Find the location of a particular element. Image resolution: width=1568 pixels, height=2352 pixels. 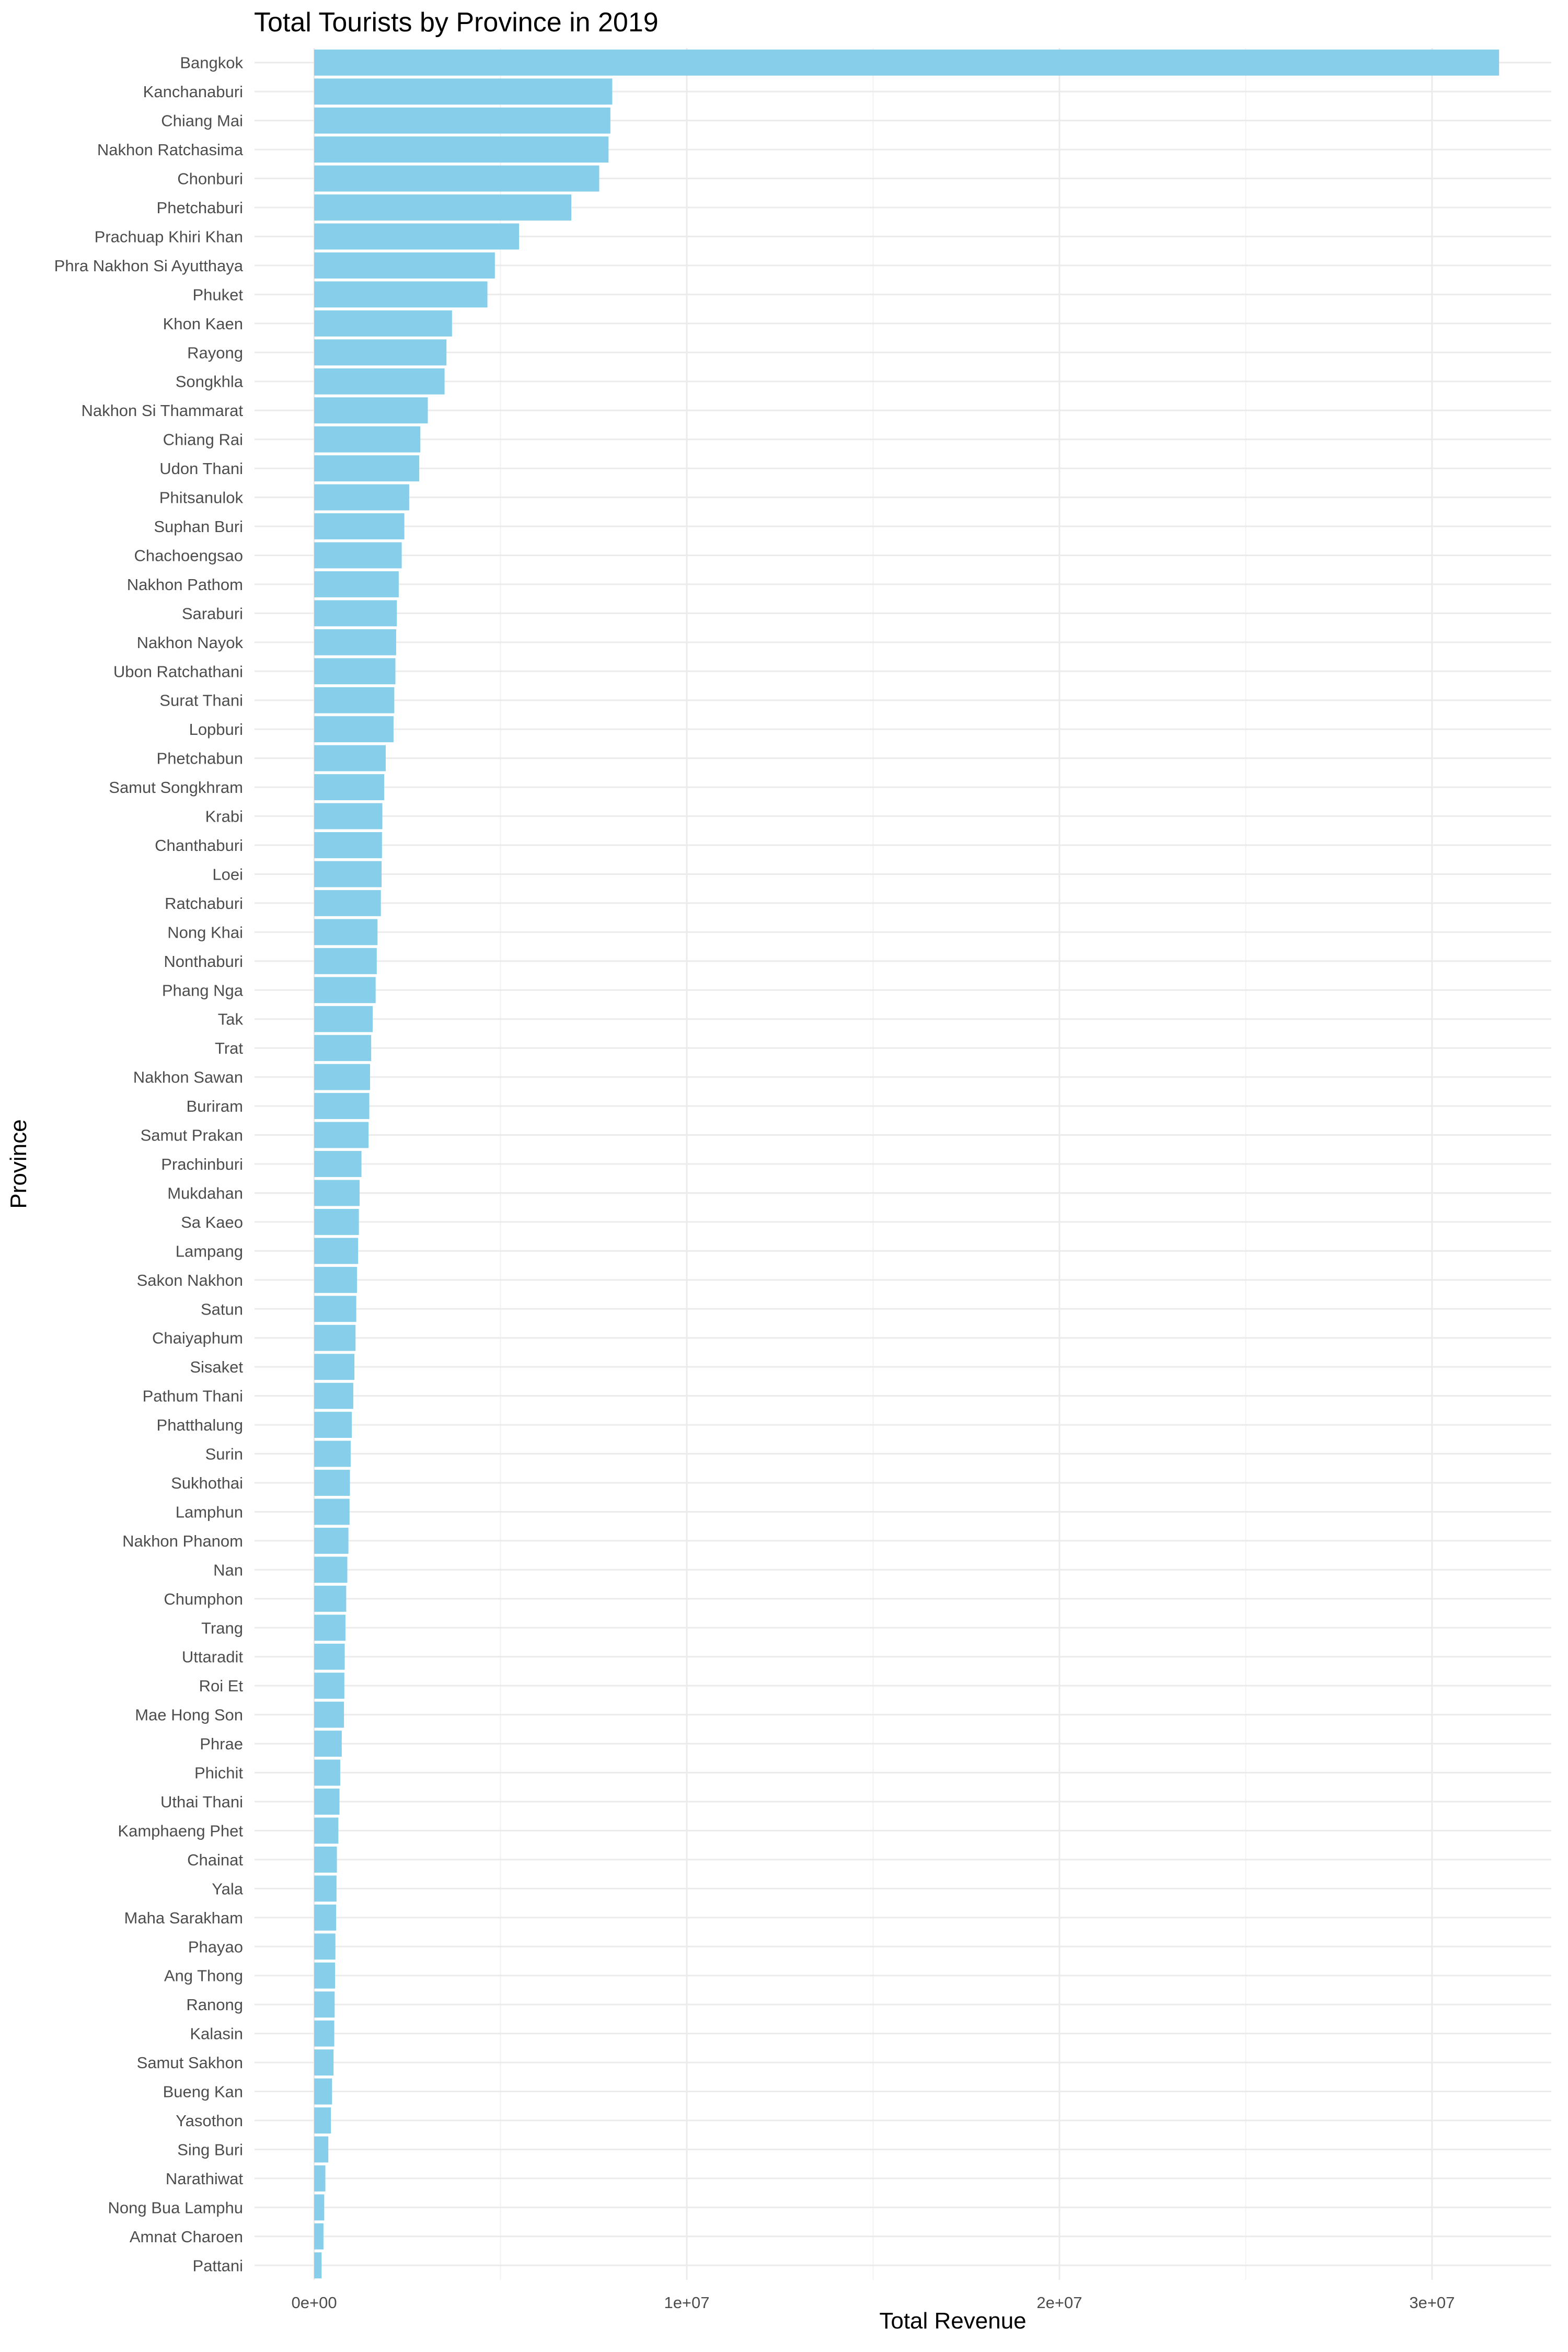

y-tick-label: Narathiwat is located at coordinates (205, 2179).